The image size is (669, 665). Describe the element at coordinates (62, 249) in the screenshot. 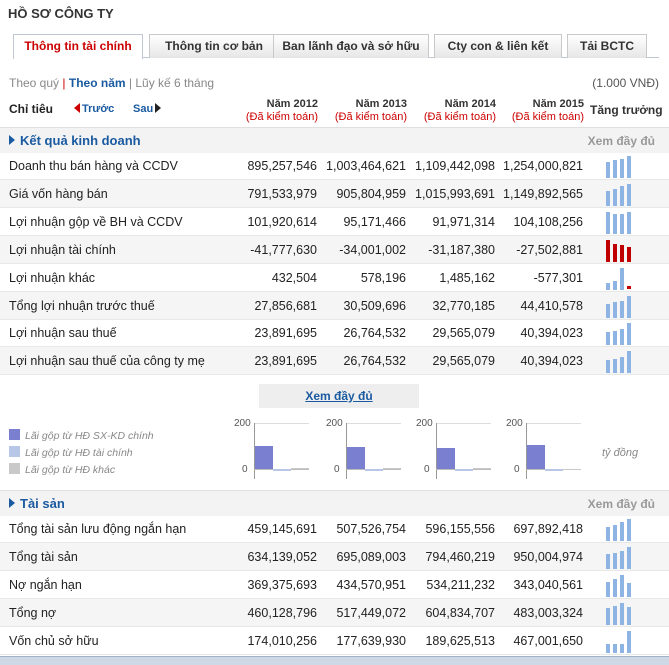

I see `row-label: Lợi nhuận tài chính` at that location.